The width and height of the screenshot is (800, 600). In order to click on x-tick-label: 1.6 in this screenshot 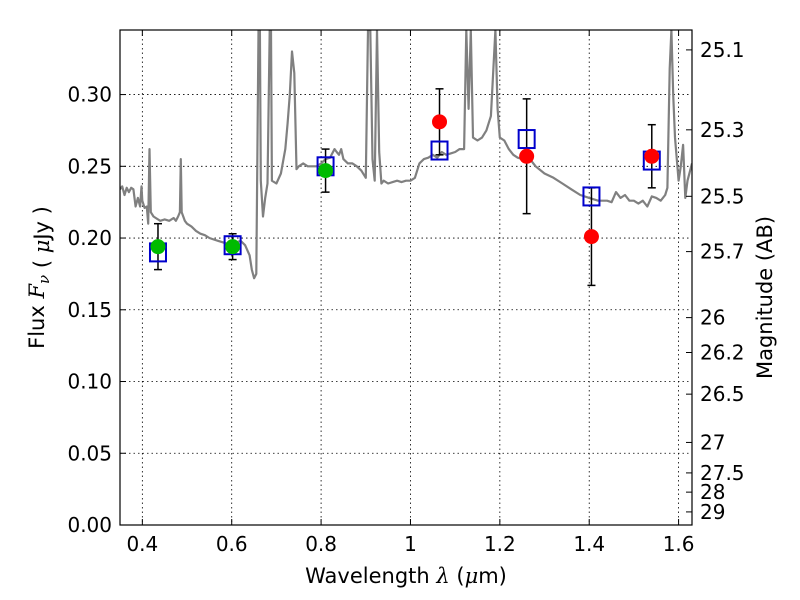, I will do `click(679, 544)`.